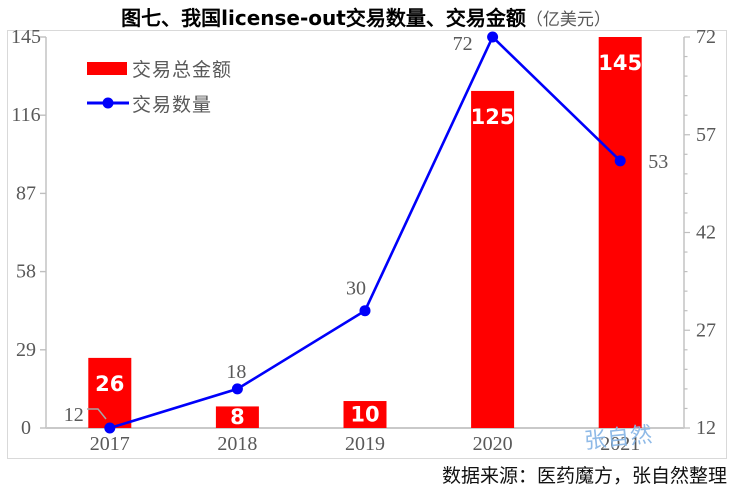 This screenshot has width=732, height=491. I want to click on bar-value-label: 8, so click(237, 417).